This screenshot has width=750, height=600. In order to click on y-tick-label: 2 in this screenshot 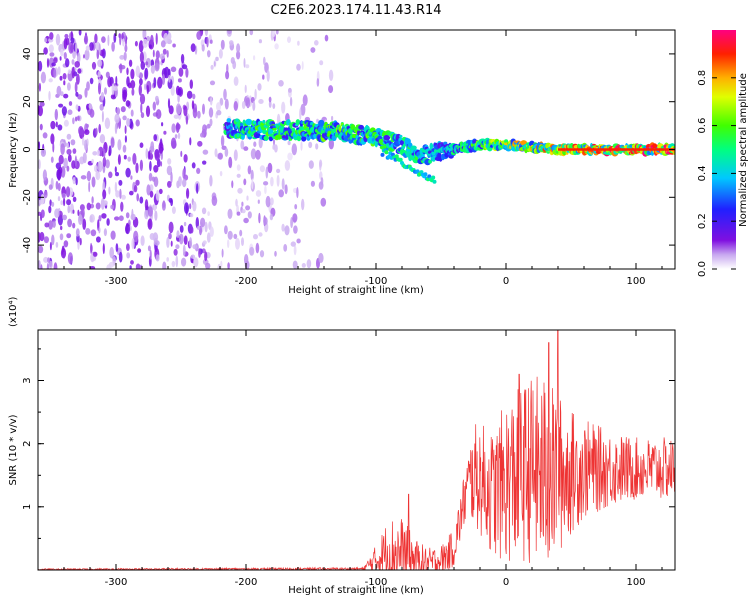, I will do `click(27, 444)`.